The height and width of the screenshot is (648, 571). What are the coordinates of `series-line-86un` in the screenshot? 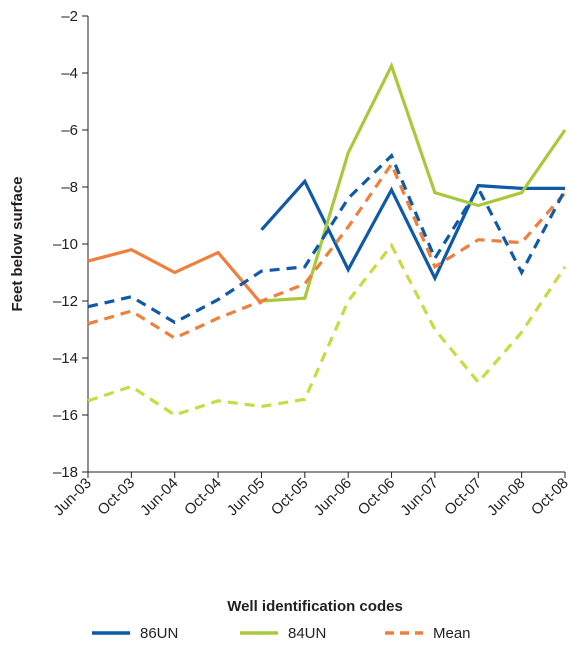 It's located at (412, 230).